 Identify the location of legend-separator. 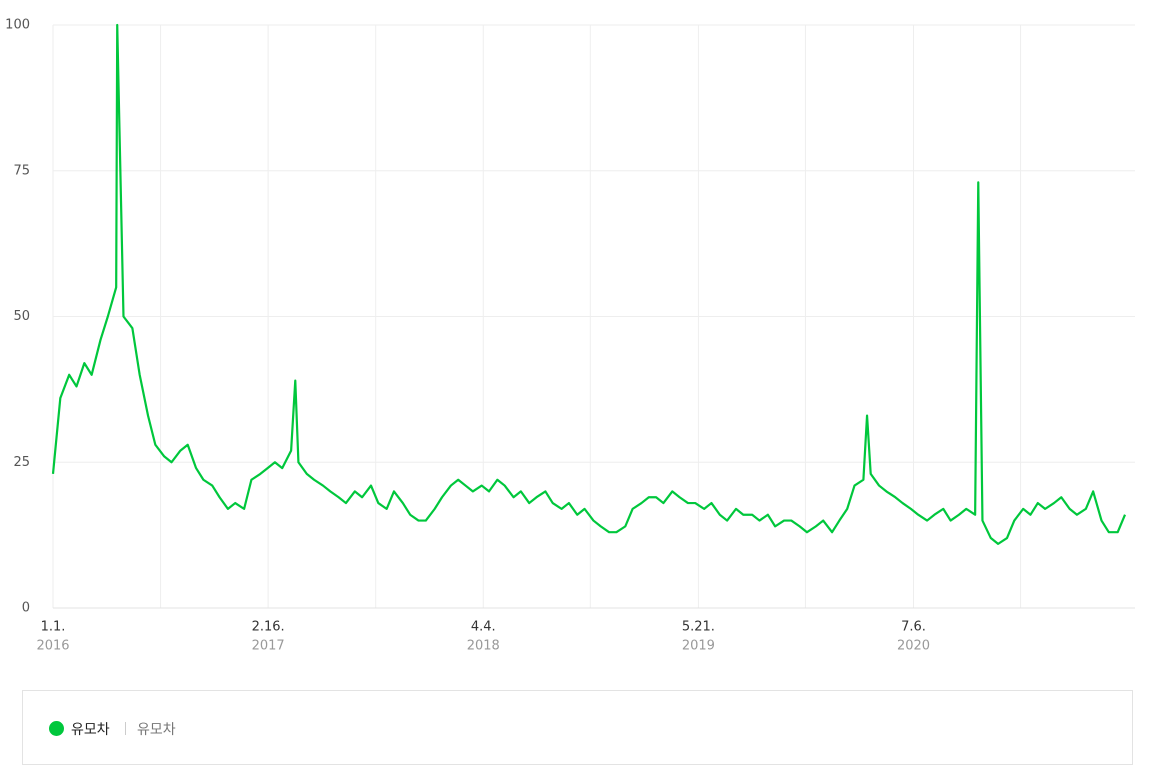
(125, 728).